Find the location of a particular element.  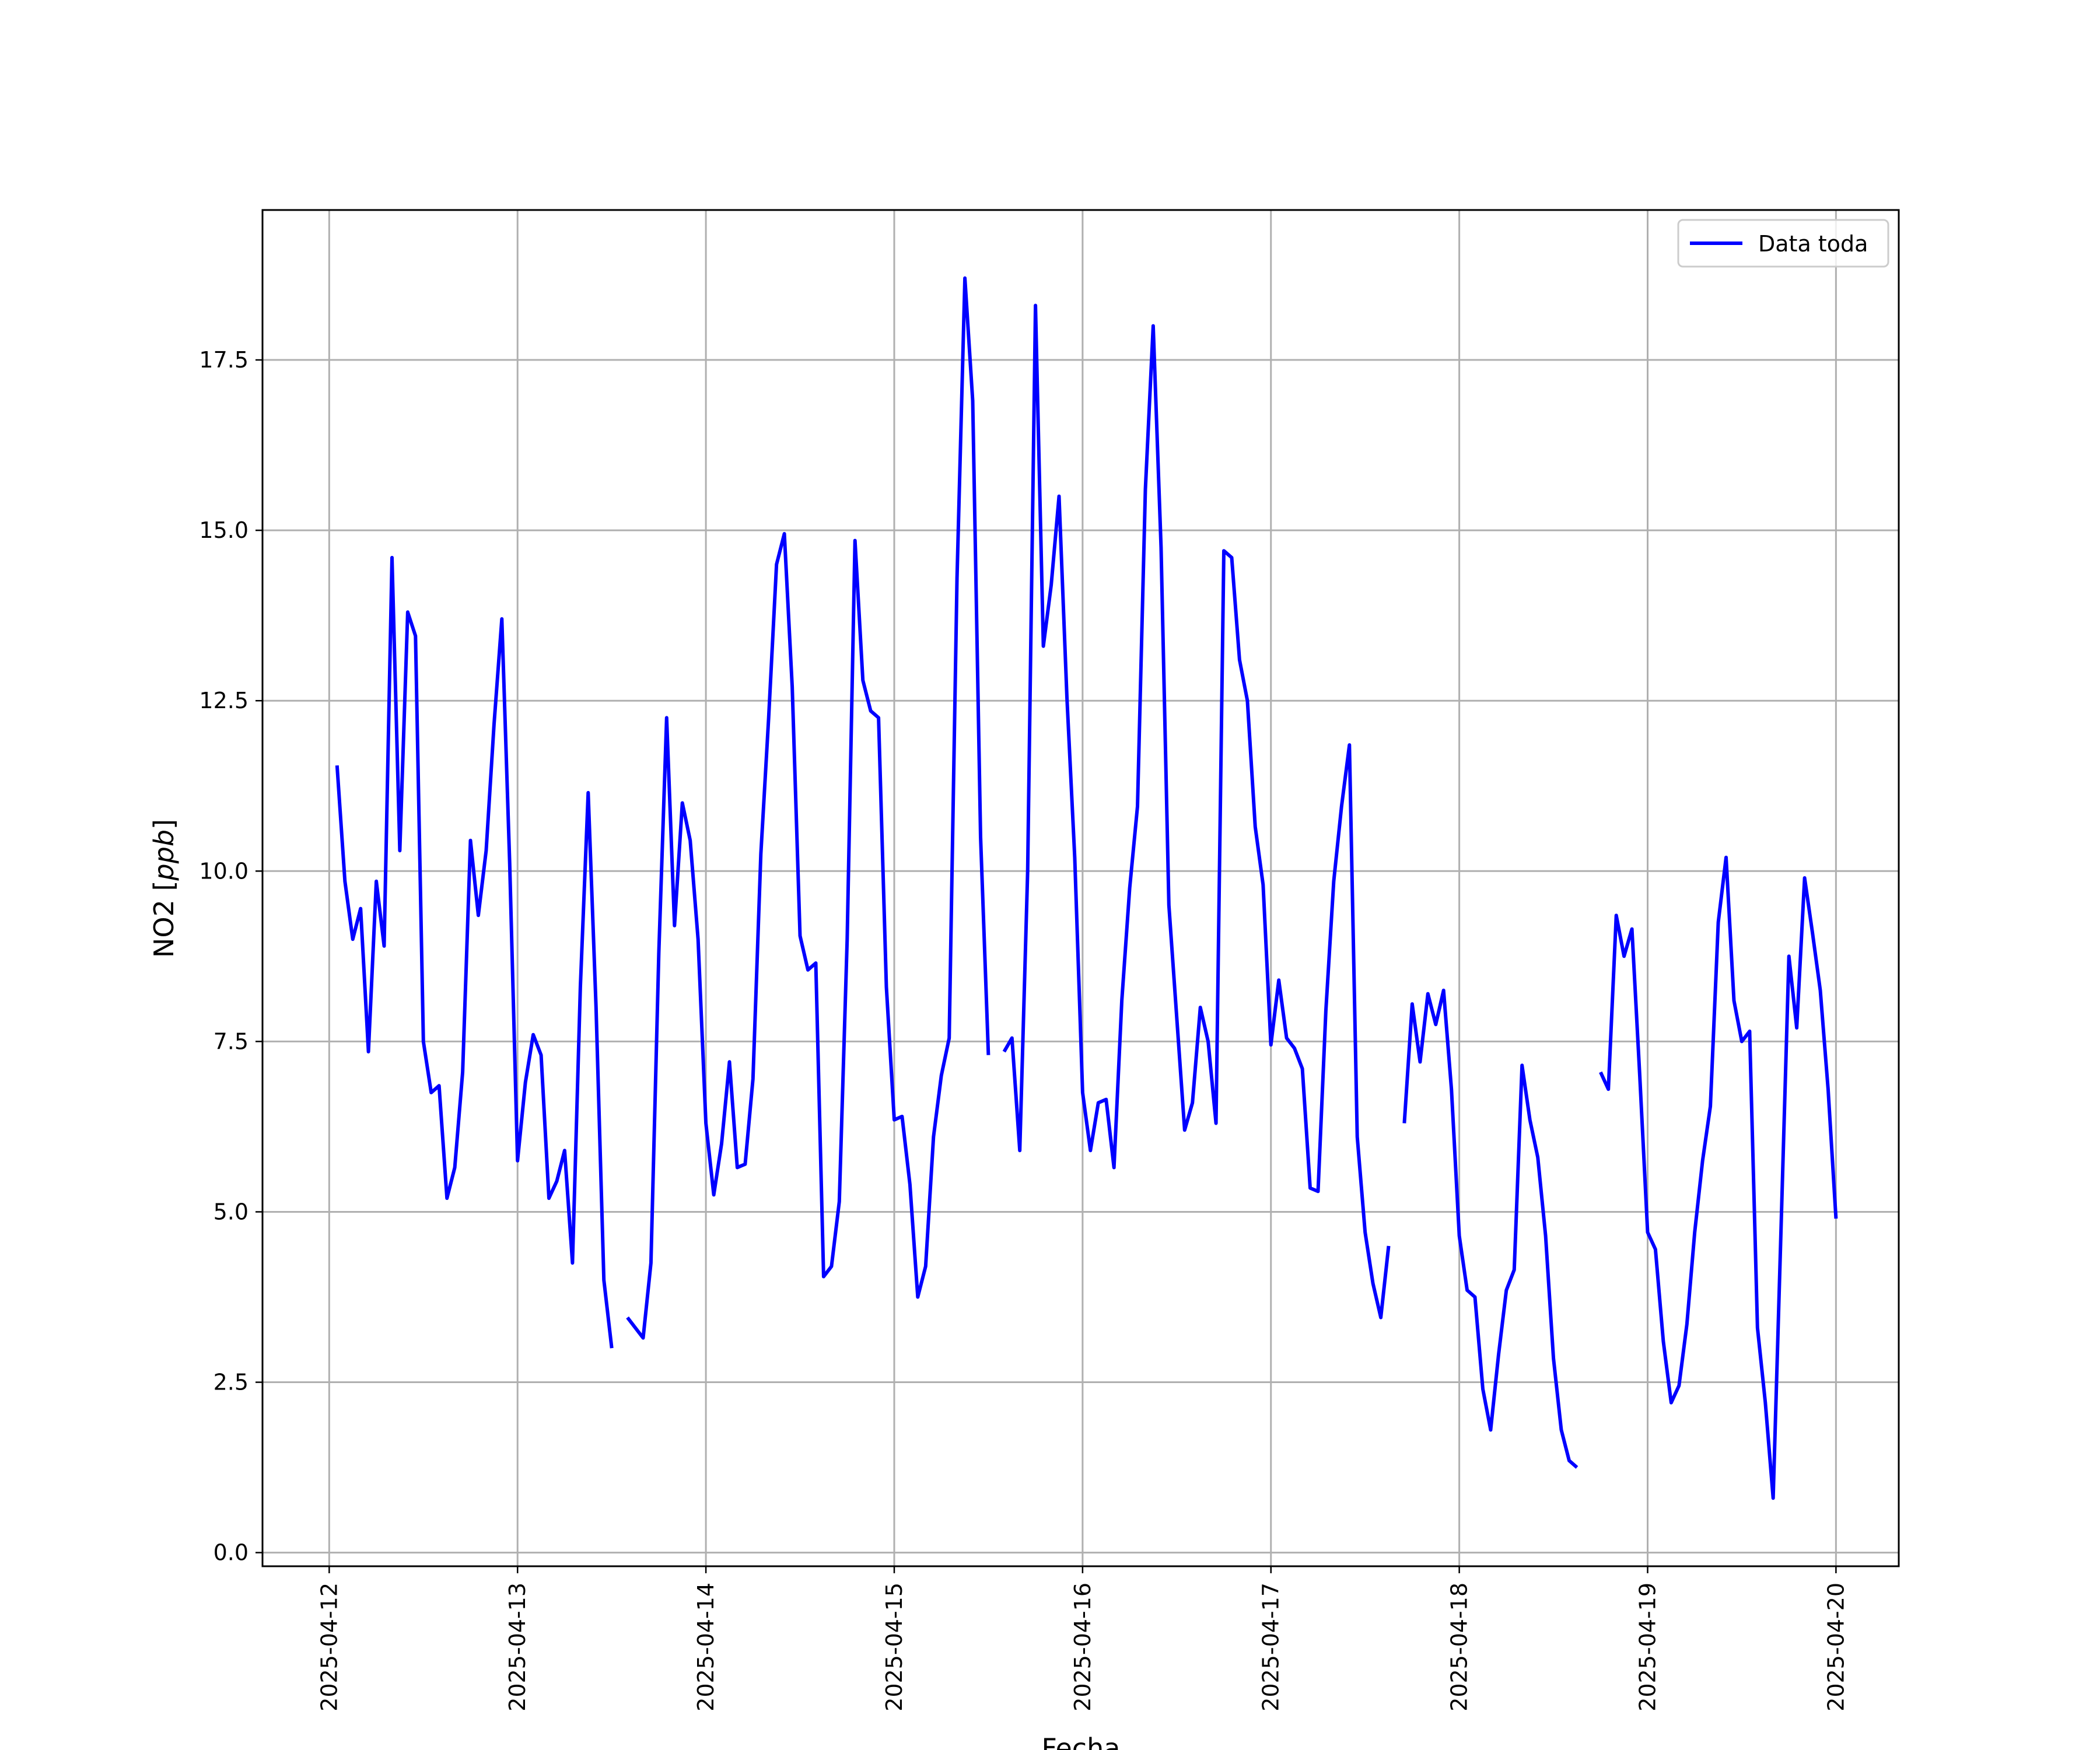

x-tick-label: 2025-04-13 is located at coordinates (517, 1647).